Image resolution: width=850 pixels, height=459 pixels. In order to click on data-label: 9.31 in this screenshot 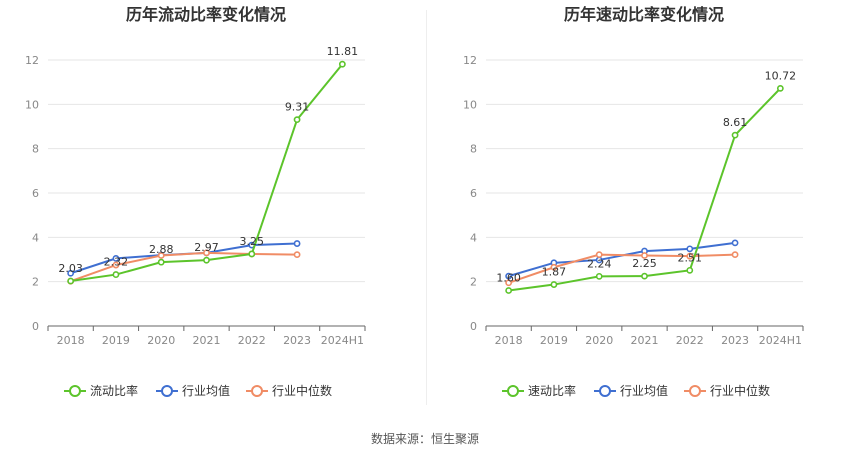, I will do `click(297, 107)`.